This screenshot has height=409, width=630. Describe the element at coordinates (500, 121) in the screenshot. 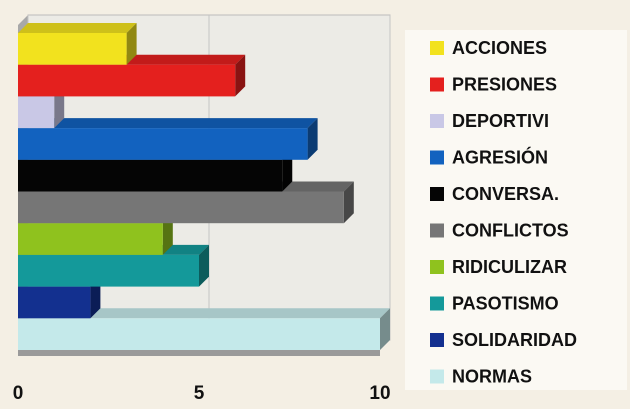

I see `legend-label: DEPORTIVI` at that location.